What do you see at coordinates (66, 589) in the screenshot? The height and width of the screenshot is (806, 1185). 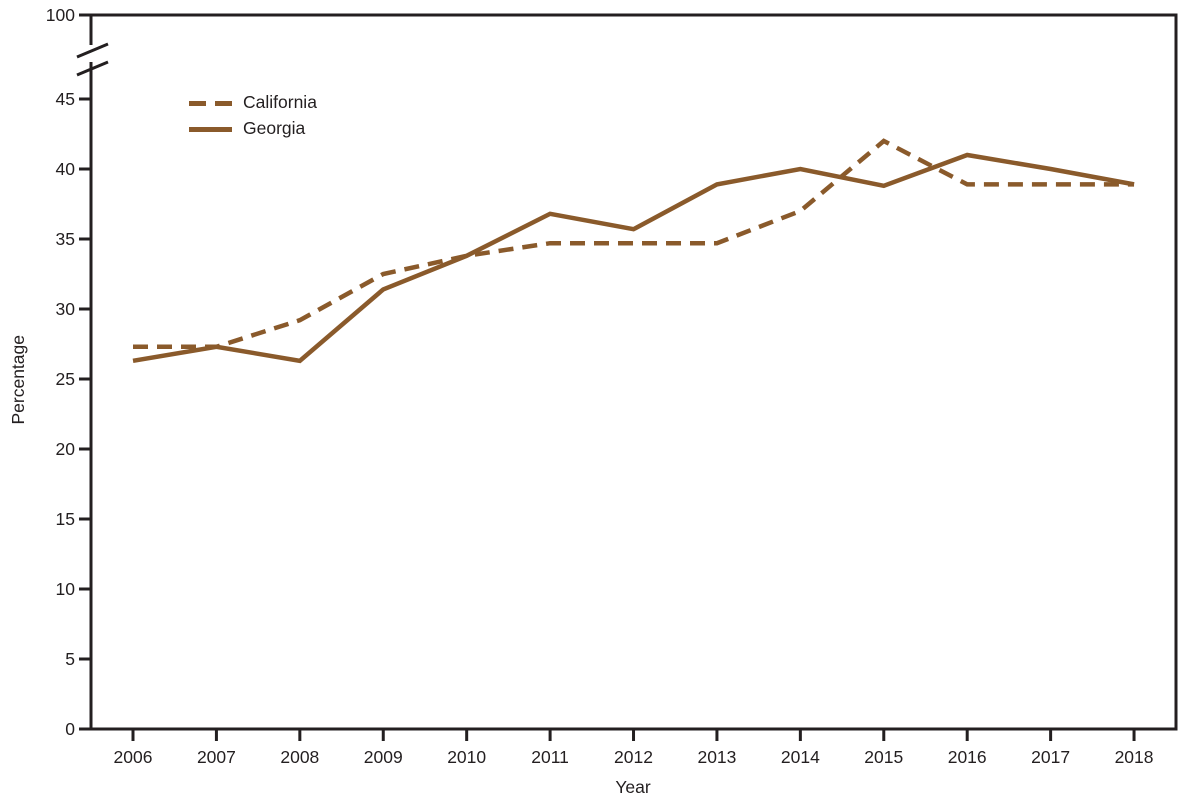 I see `y-tick-label: 10` at bounding box center [66, 589].